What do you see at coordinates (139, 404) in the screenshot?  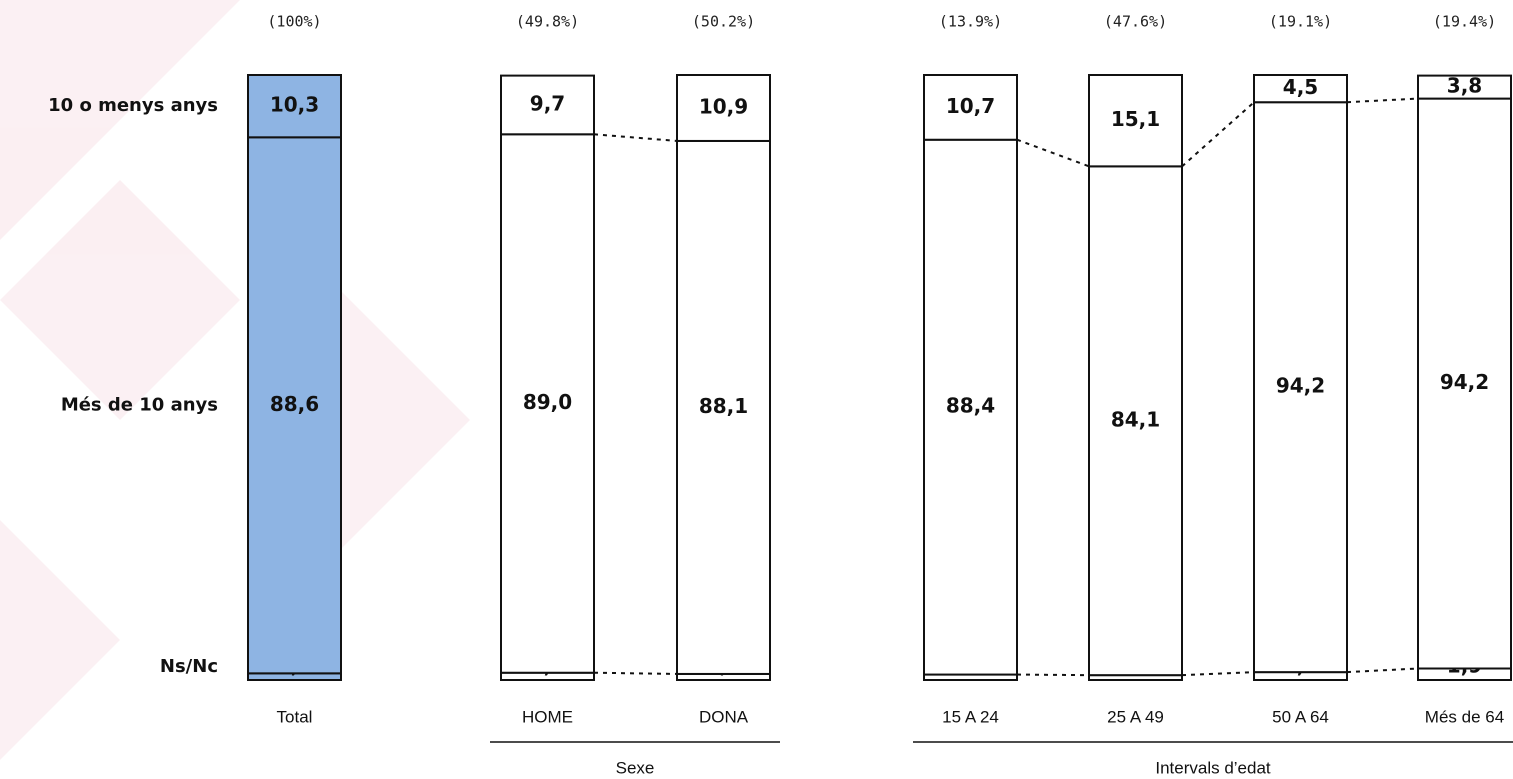 I see `series-label: Més de 10 anys` at bounding box center [139, 404].